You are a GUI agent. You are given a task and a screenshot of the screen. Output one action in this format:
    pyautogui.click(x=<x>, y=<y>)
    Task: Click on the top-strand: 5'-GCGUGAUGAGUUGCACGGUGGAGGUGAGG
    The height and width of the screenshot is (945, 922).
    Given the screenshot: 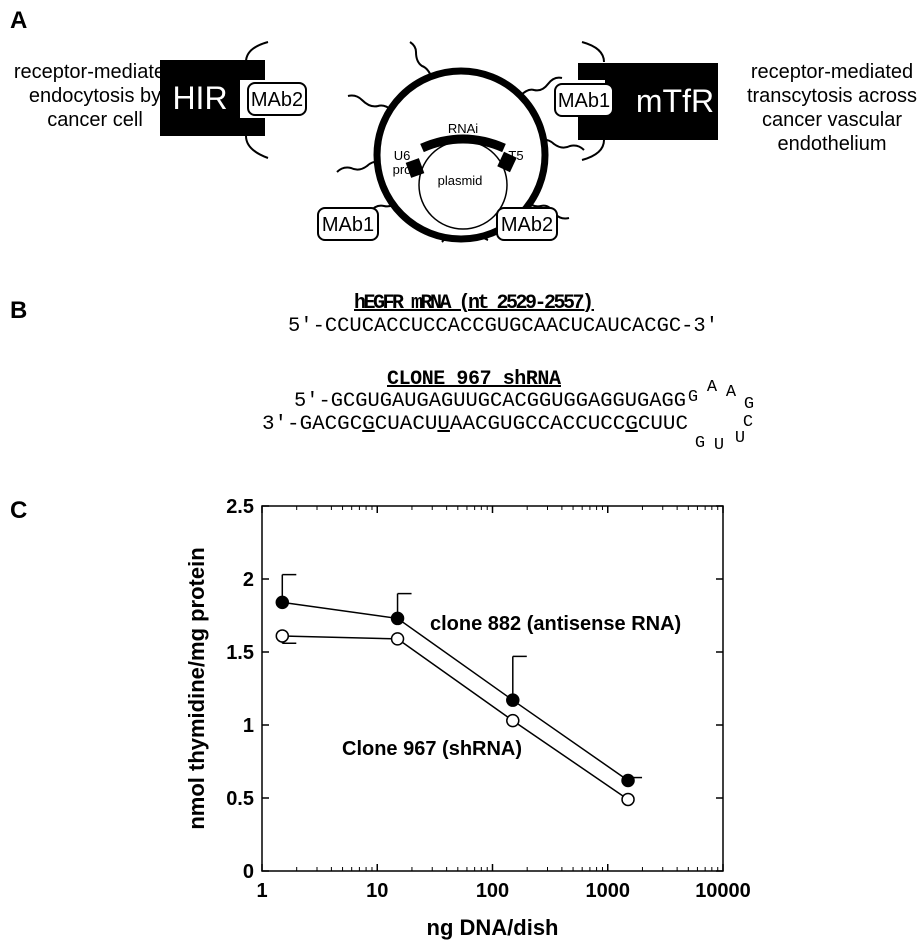 What is the action you would take?
    pyautogui.click(x=490, y=401)
    